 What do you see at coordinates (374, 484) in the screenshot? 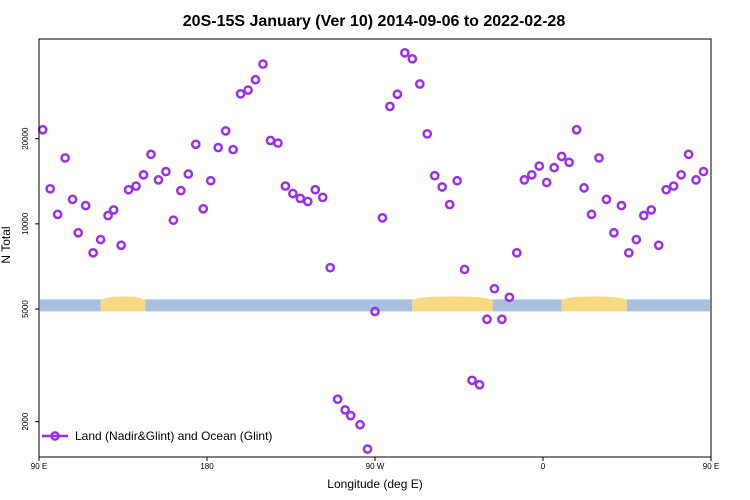
I see `x-axis-label: Longitude (deg E)` at bounding box center [374, 484].